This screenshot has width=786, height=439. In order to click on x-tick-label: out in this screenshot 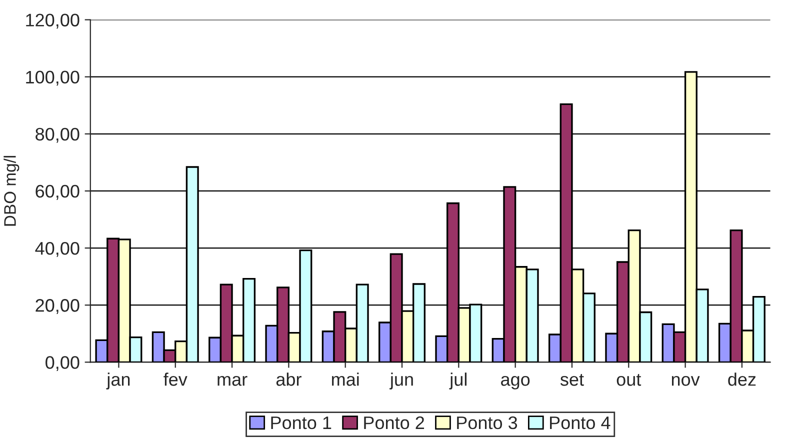, I will do `click(629, 380)`.